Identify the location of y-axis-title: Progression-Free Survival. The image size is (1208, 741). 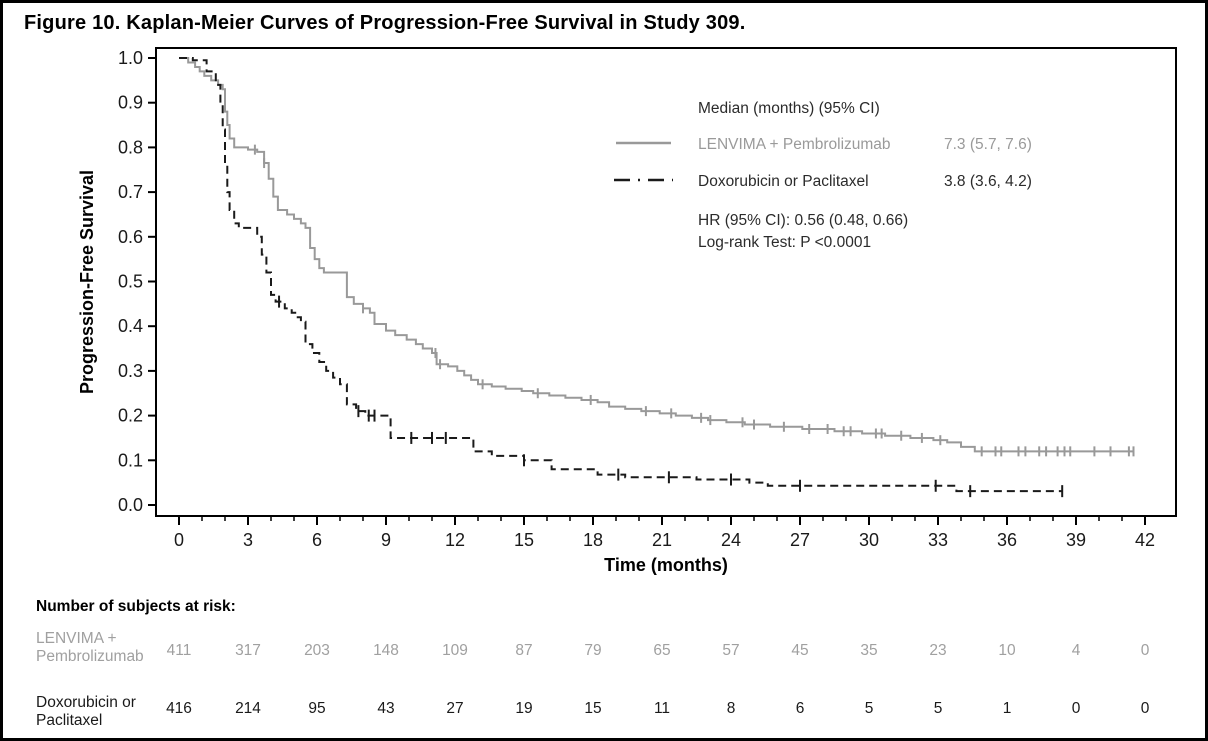
(87, 282).